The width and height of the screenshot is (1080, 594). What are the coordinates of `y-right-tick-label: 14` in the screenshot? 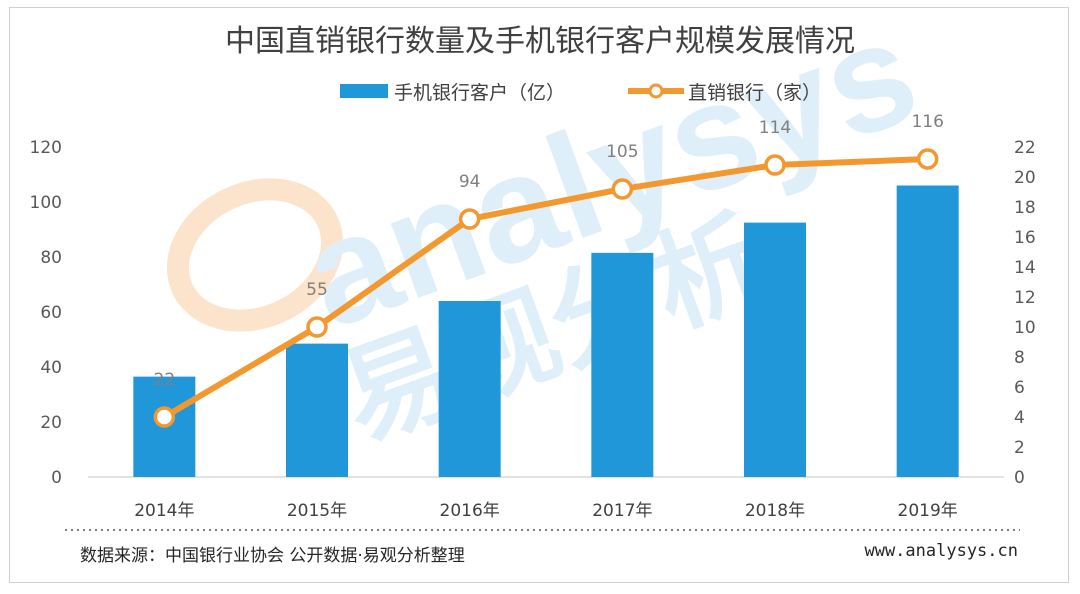 It's located at (1025, 268).